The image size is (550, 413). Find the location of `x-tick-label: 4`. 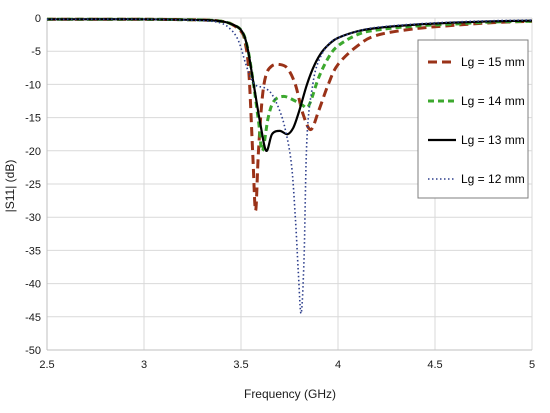

x-tick-label: 4 is located at coordinates (338, 365).